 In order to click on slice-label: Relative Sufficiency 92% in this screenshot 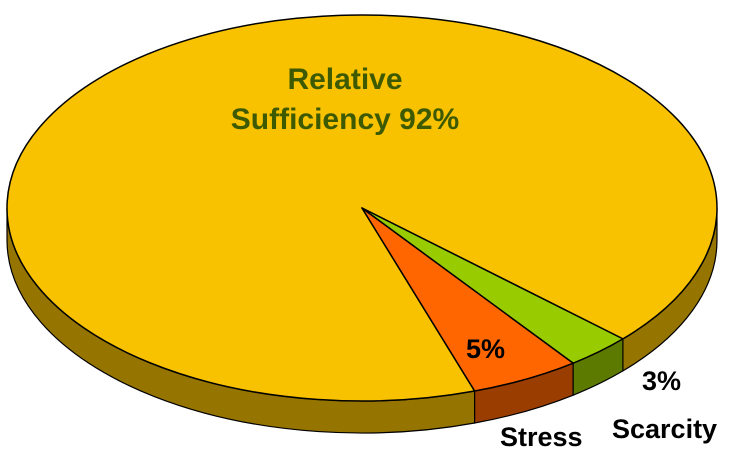, I will do `click(345, 100)`.